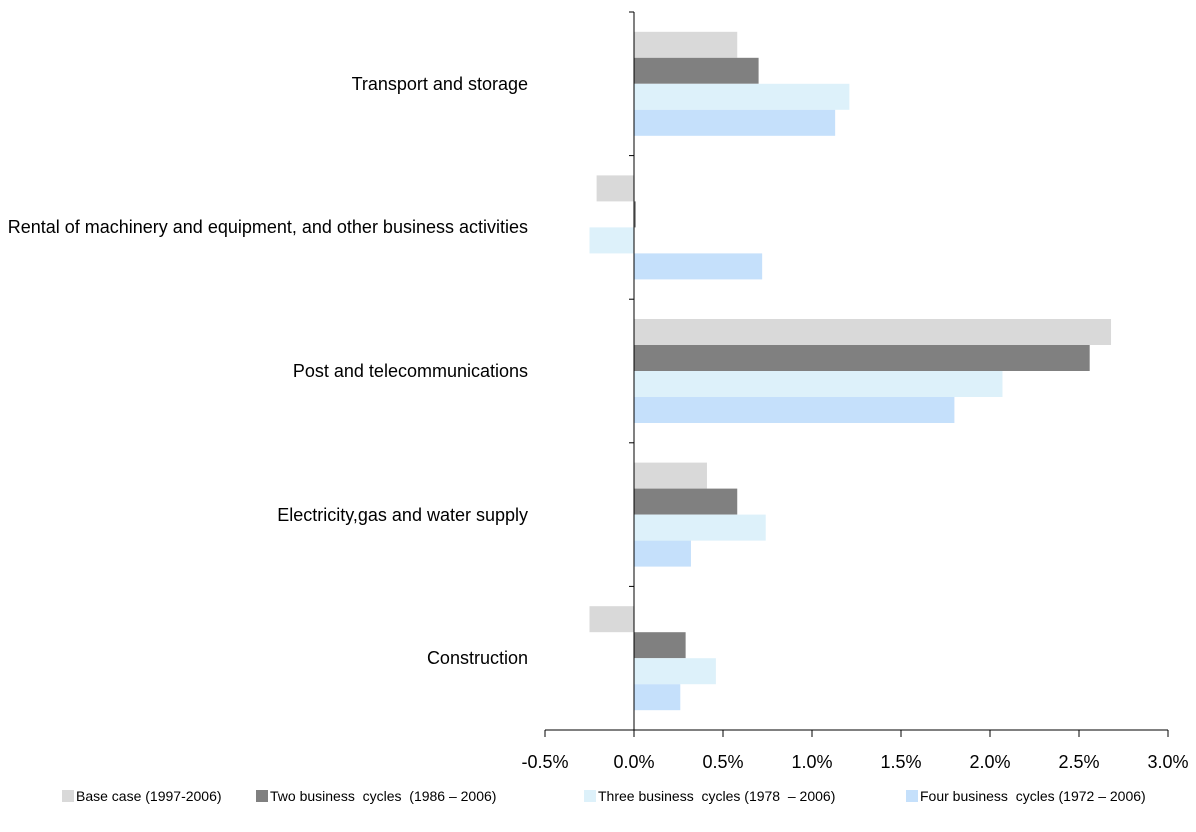  Describe the element at coordinates (722, 762) in the screenshot. I see `x-tick-label: 0.5%` at that location.